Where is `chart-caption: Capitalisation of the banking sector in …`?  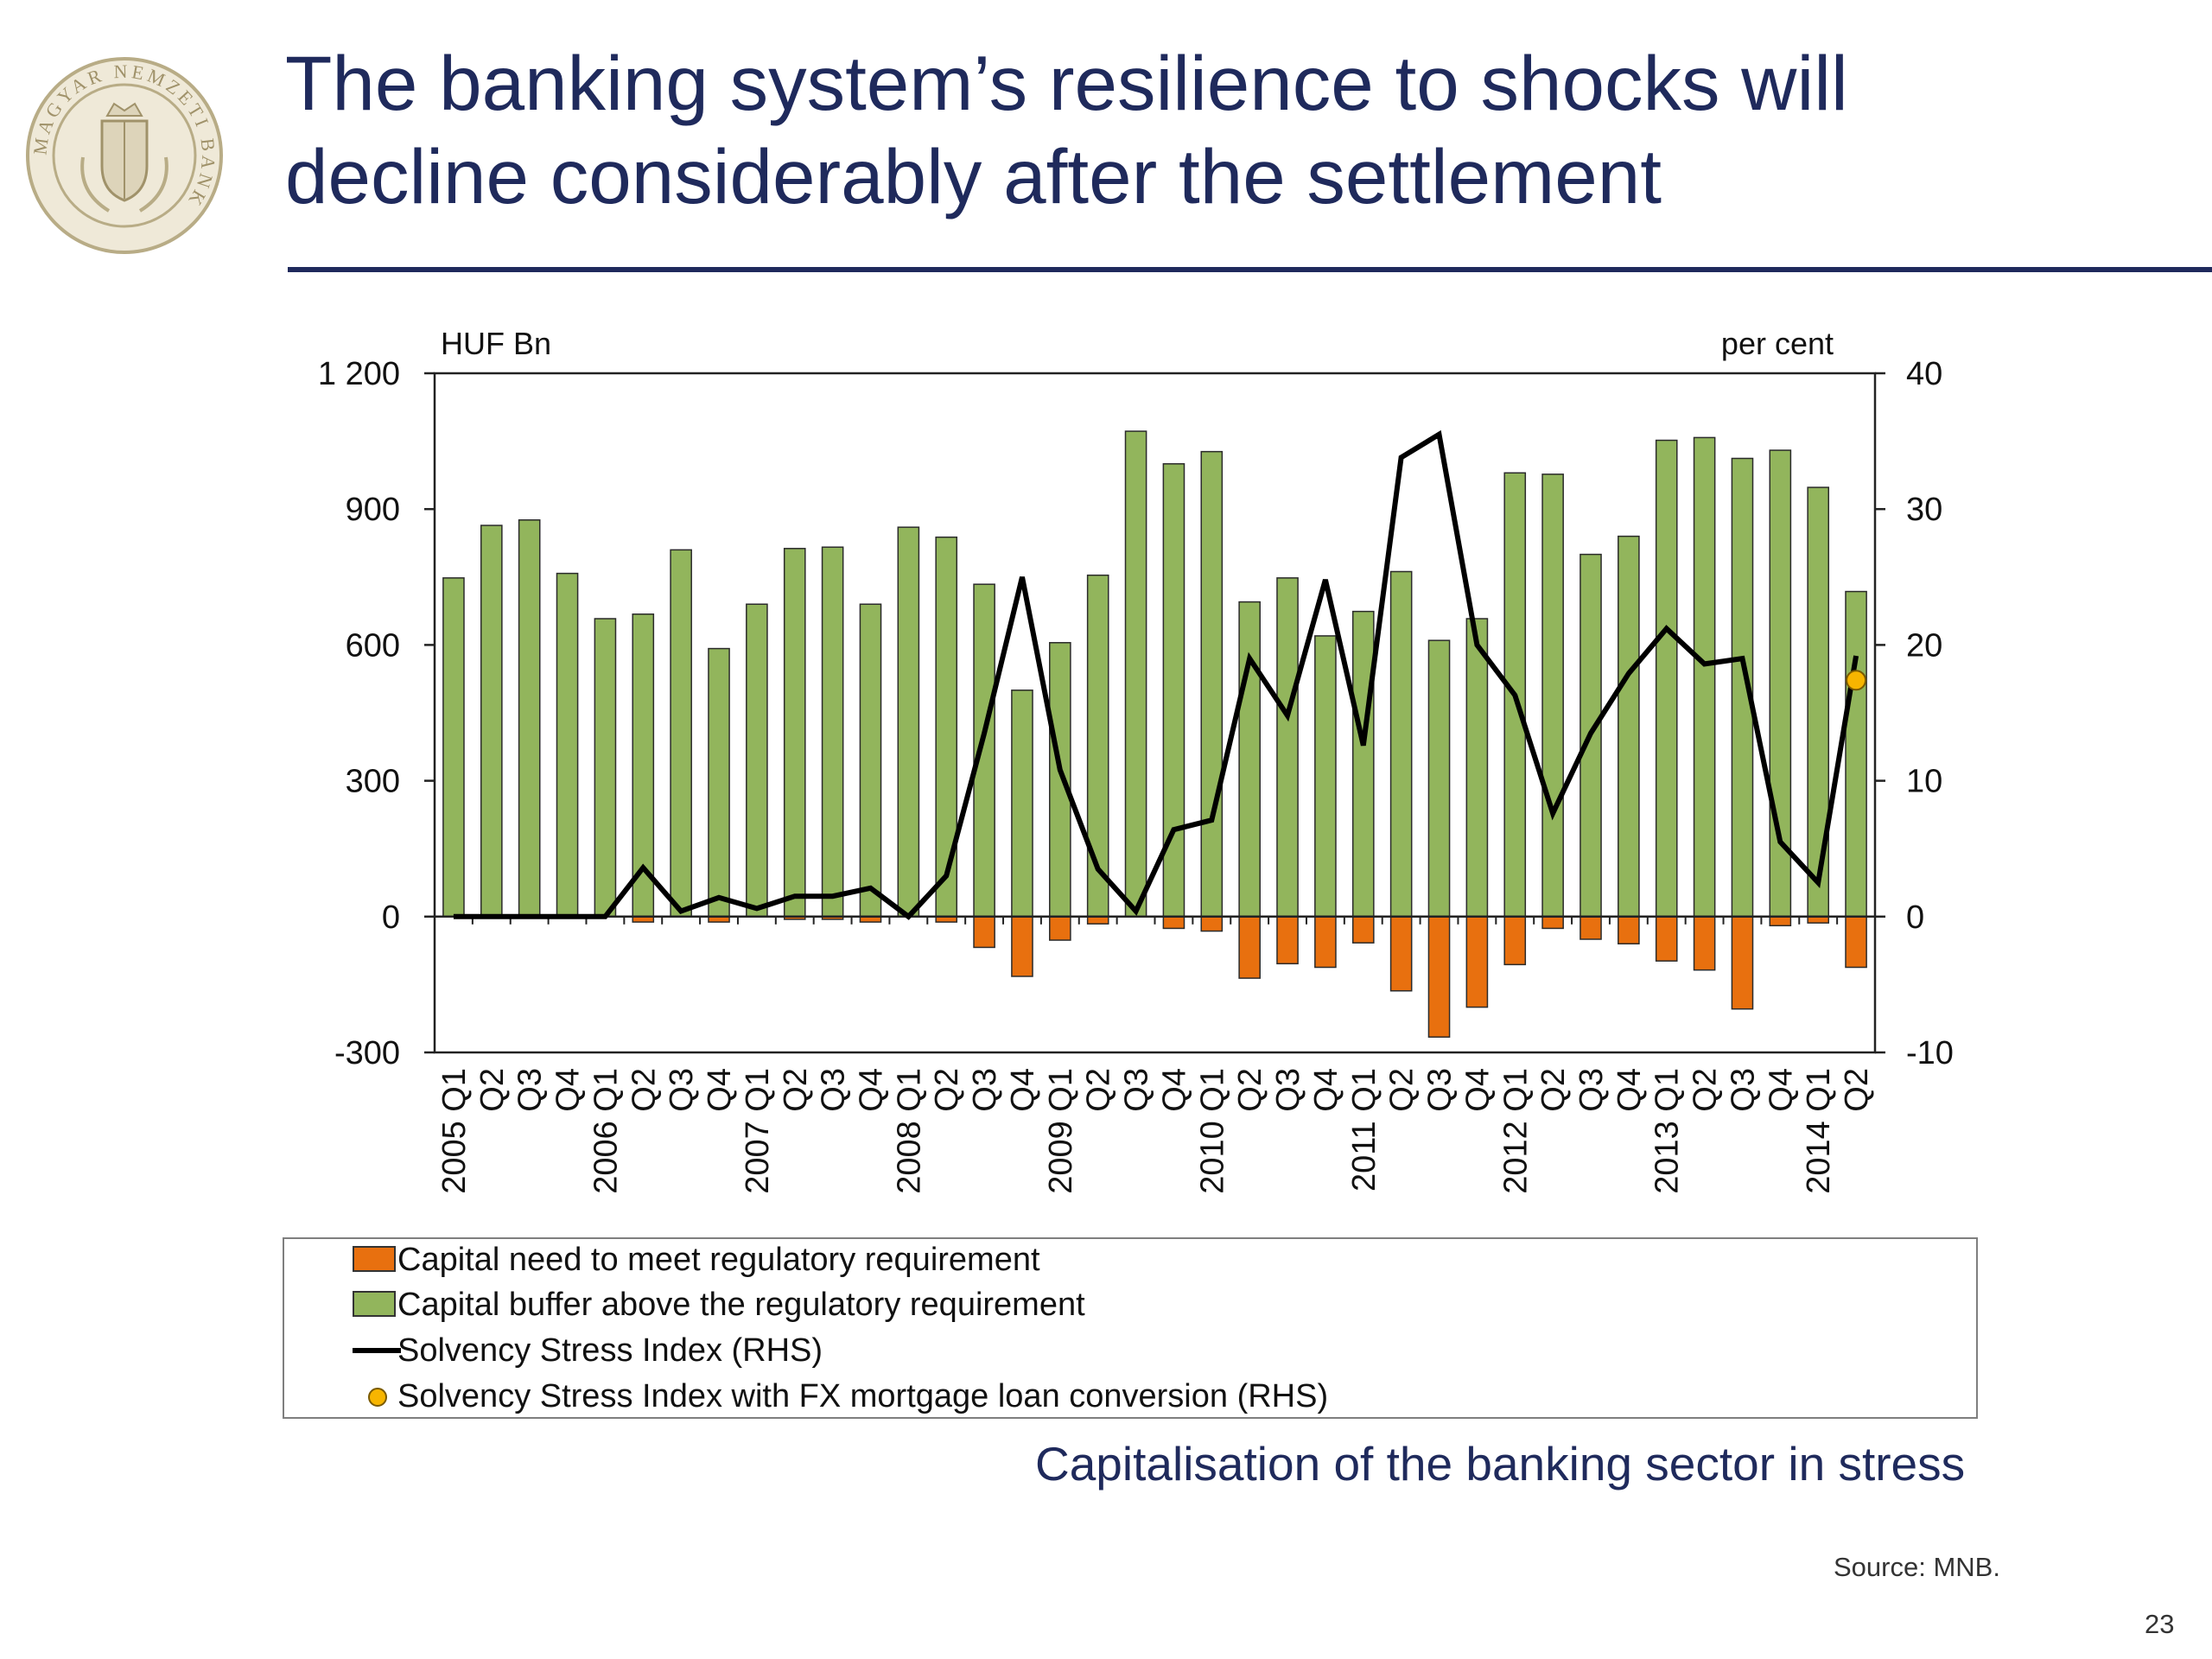
chart-caption: Capitalisation of the banking sector in … is located at coordinates (1500, 1464).